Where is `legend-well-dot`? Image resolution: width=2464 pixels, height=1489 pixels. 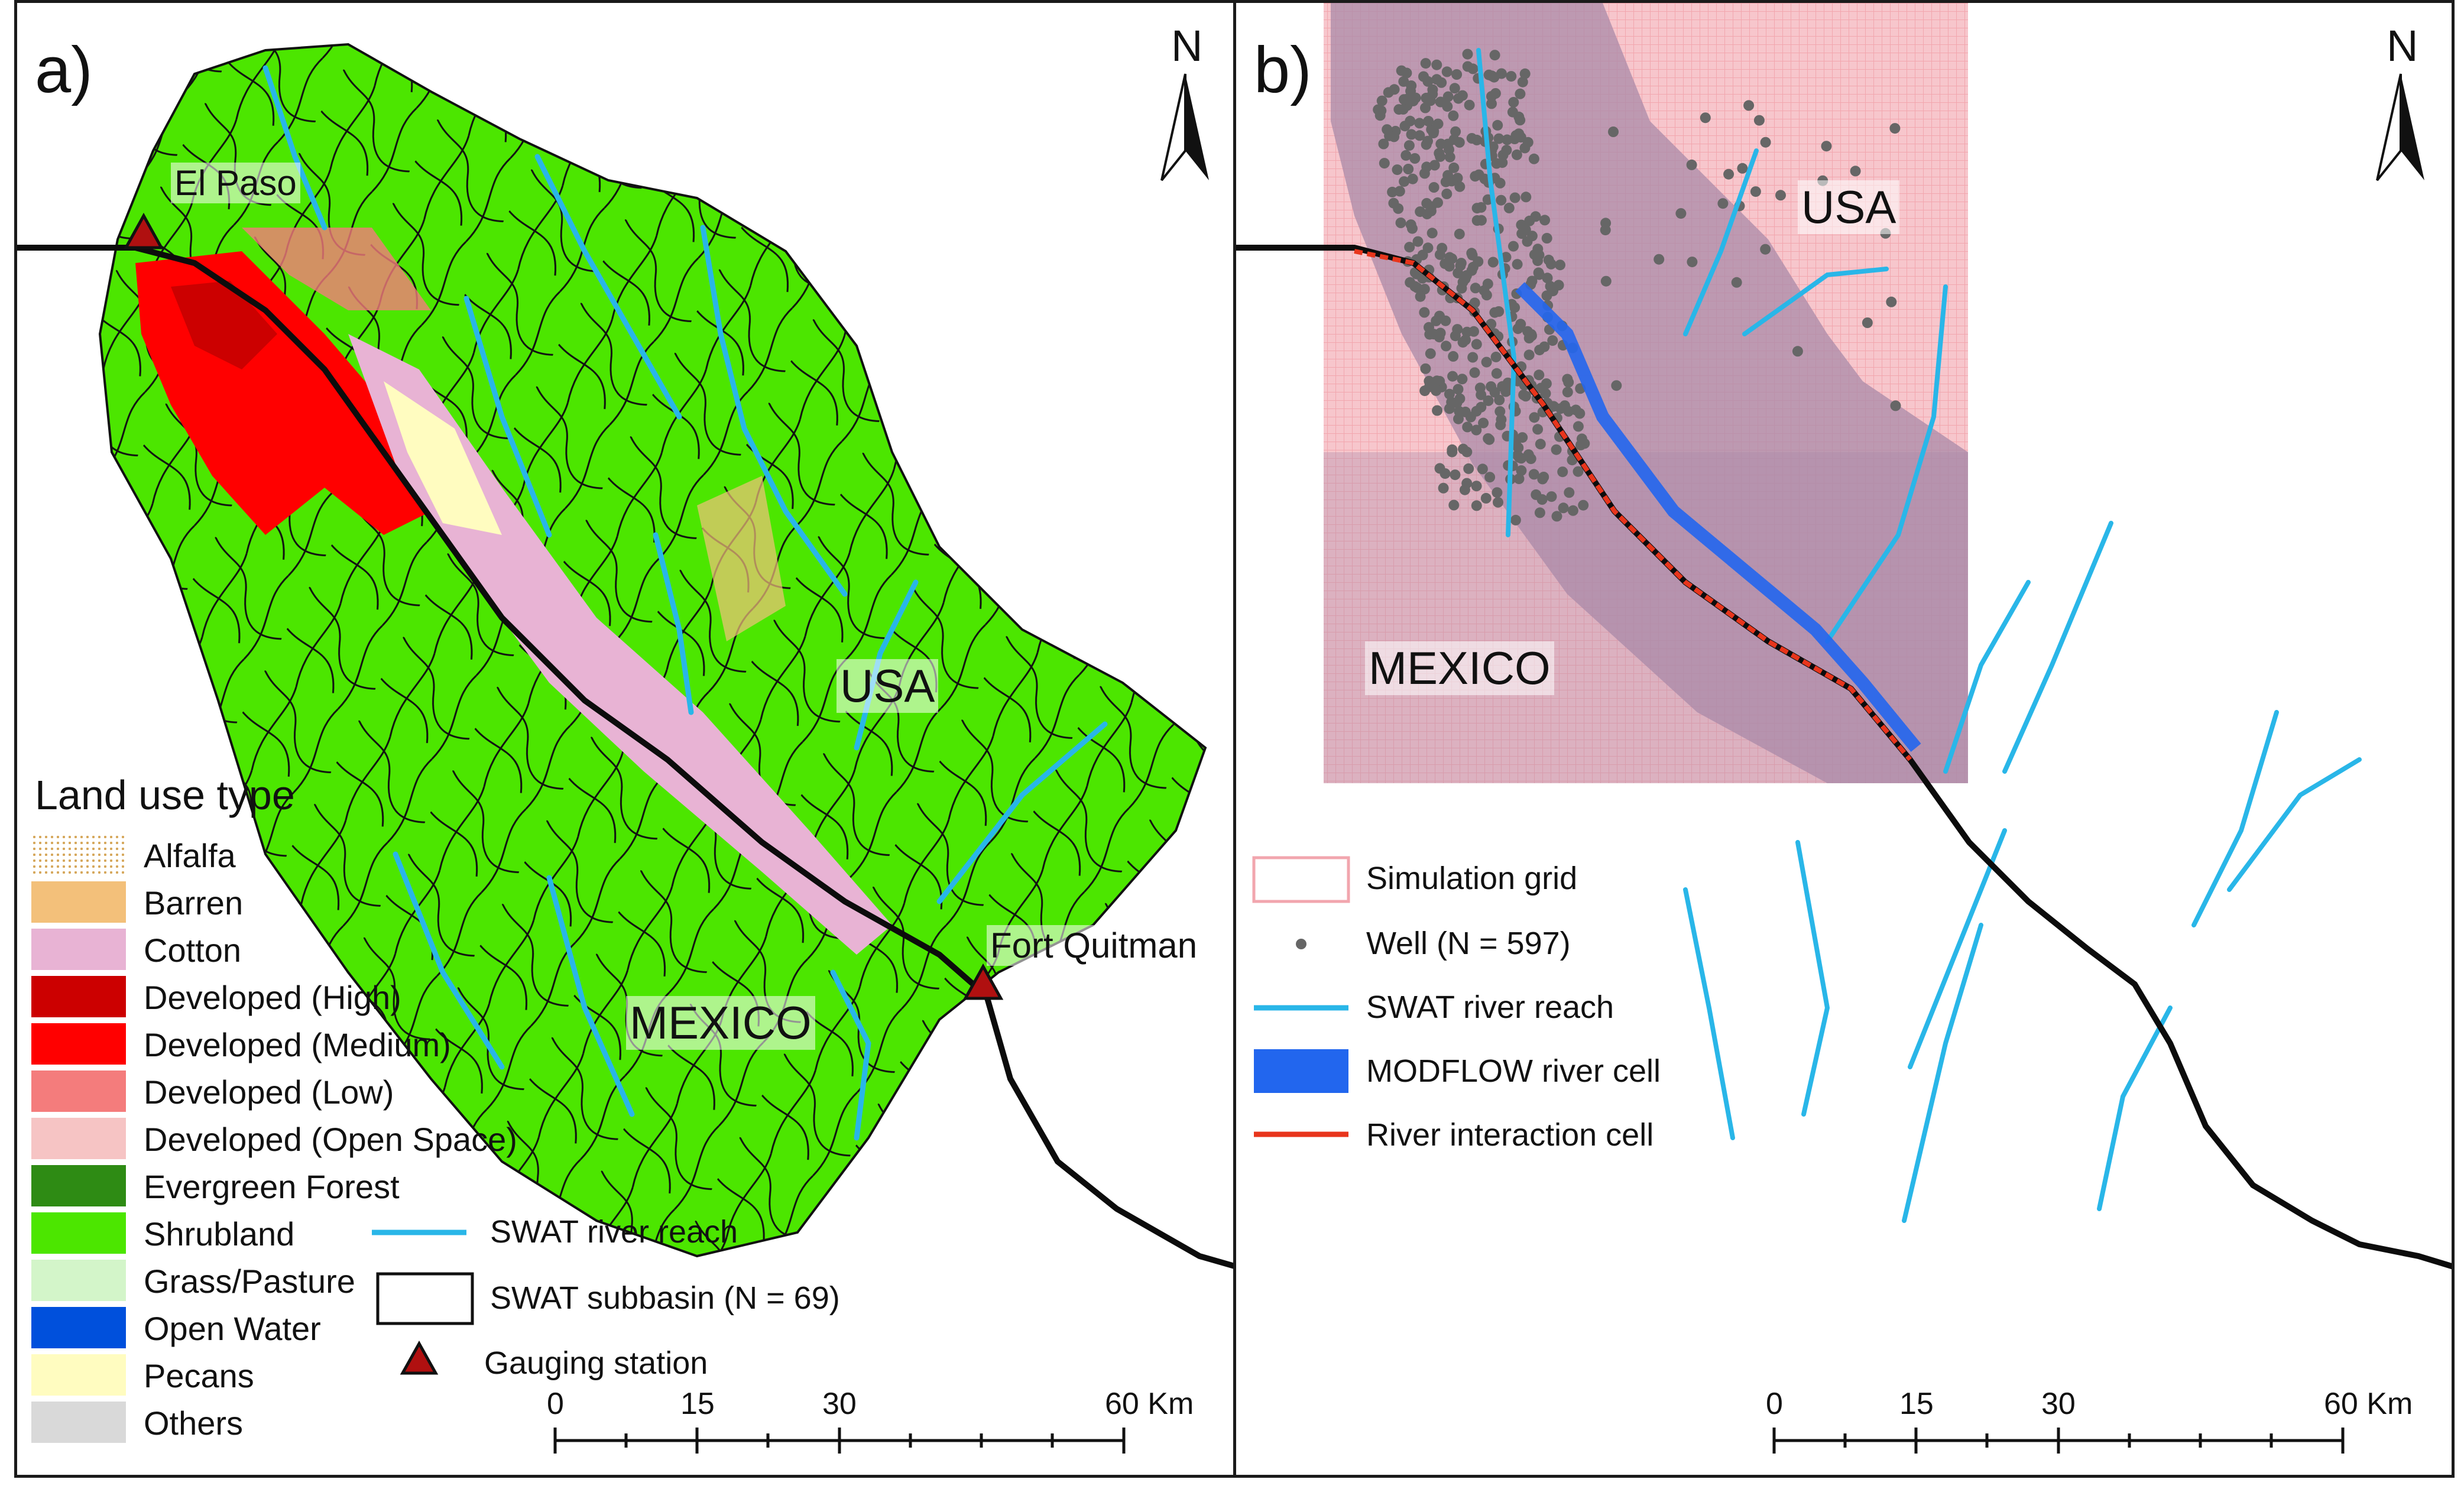 legend-well-dot is located at coordinates (1301, 944).